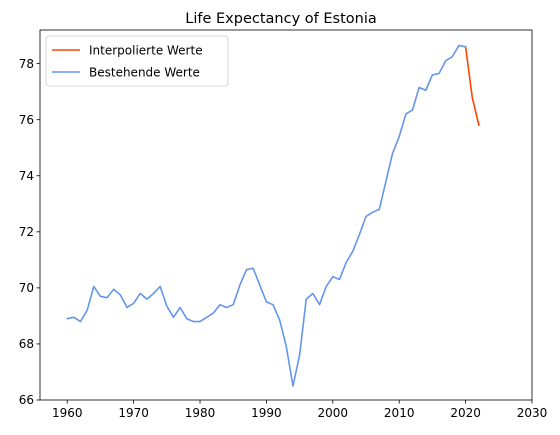 The image size is (560, 435). I want to click on x-tick-label: 1970, so click(133, 413).